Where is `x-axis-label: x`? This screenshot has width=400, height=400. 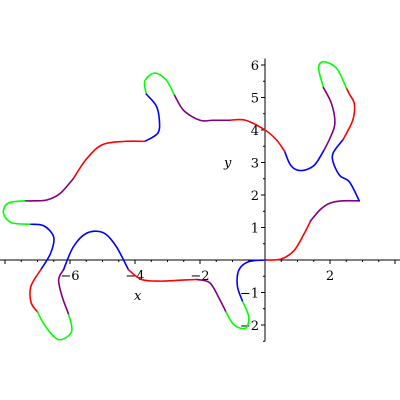
x-axis-label: x is located at coordinates (138, 296).